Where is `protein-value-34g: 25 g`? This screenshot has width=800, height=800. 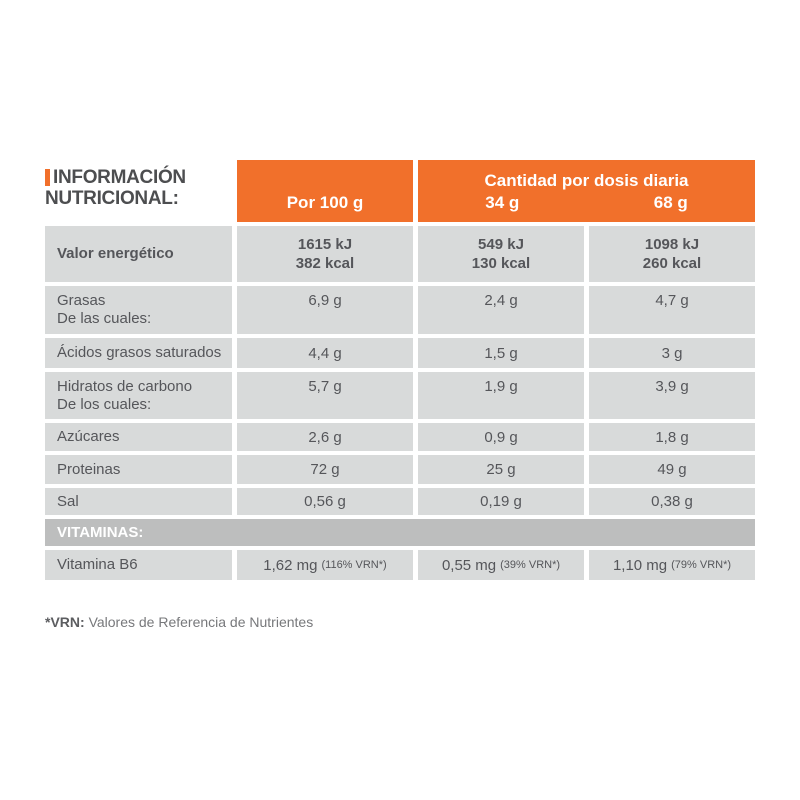
protein-value-34g: 25 g is located at coordinates (501, 469).